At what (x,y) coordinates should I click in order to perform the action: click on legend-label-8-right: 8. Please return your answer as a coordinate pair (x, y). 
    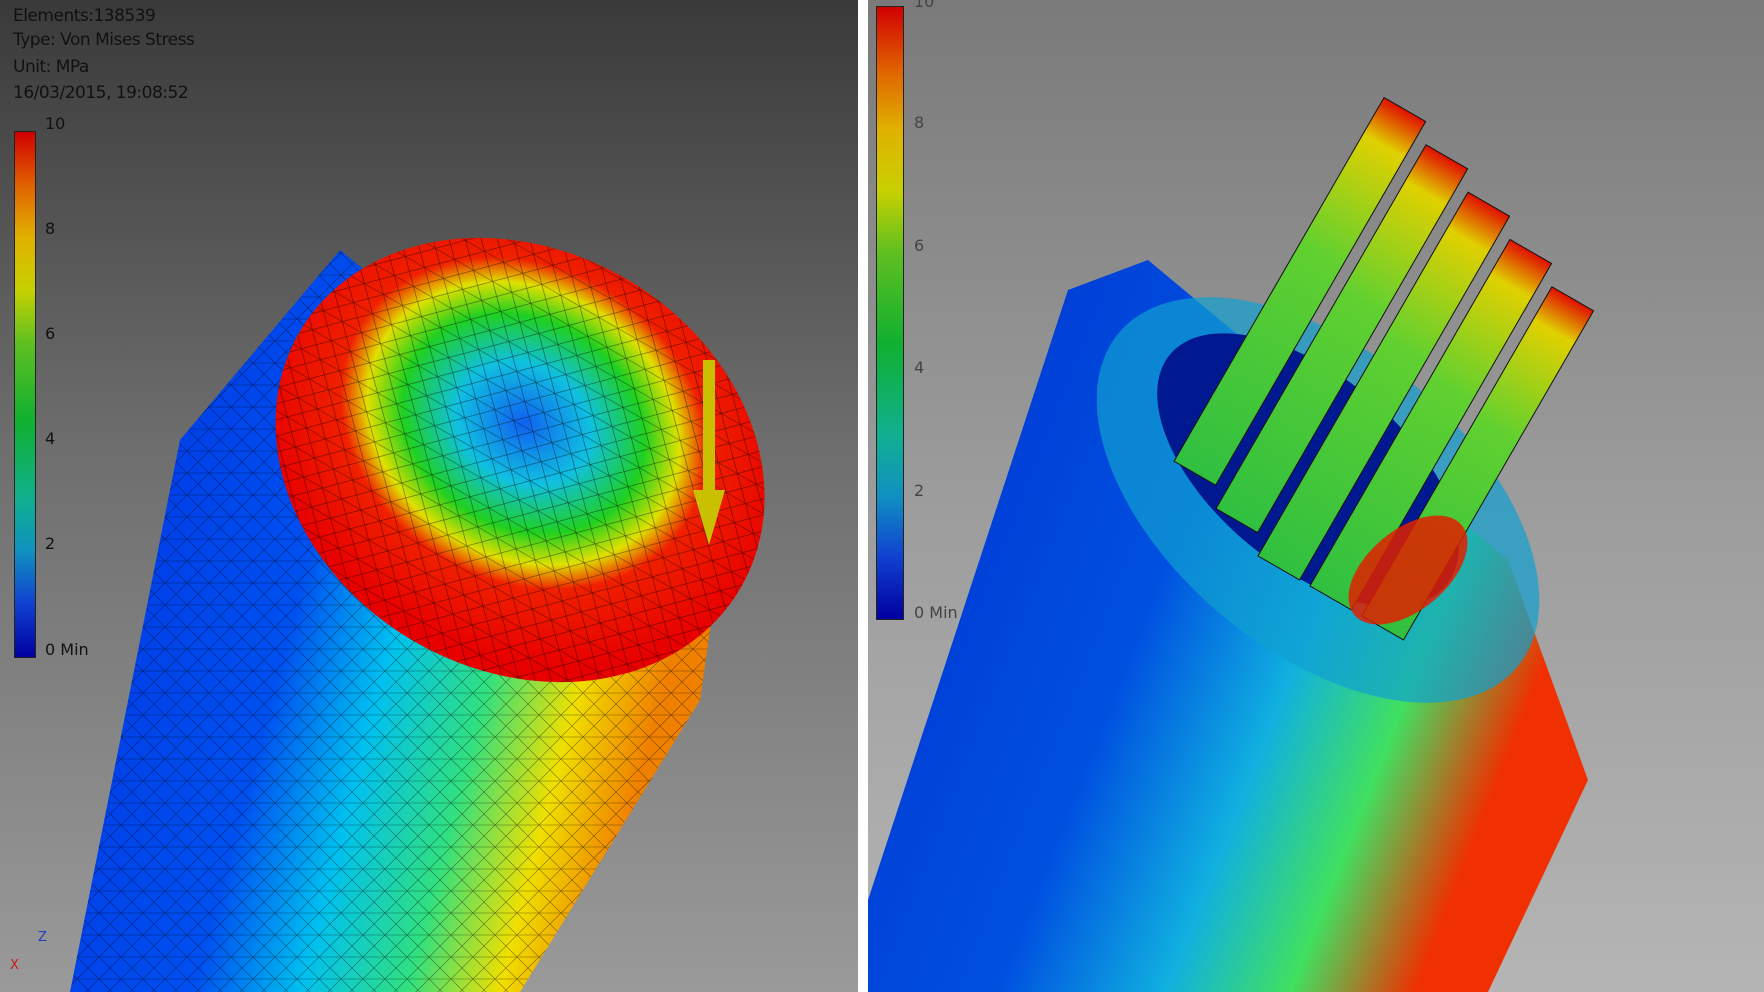
    Looking at the image, I should click on (919, 122).